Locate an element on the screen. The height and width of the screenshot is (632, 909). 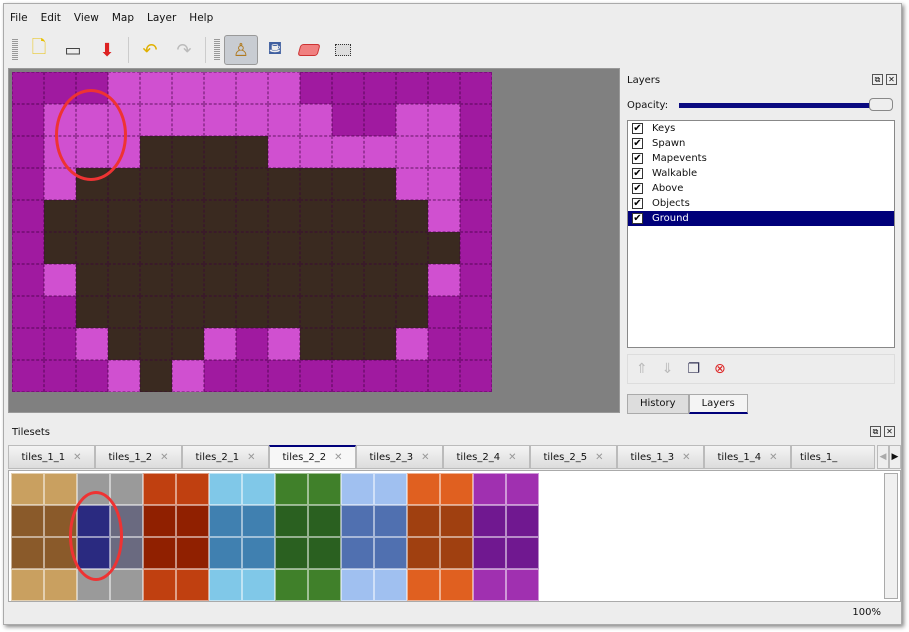
new-icon: 🗋 is located at coordinates (39, 47).